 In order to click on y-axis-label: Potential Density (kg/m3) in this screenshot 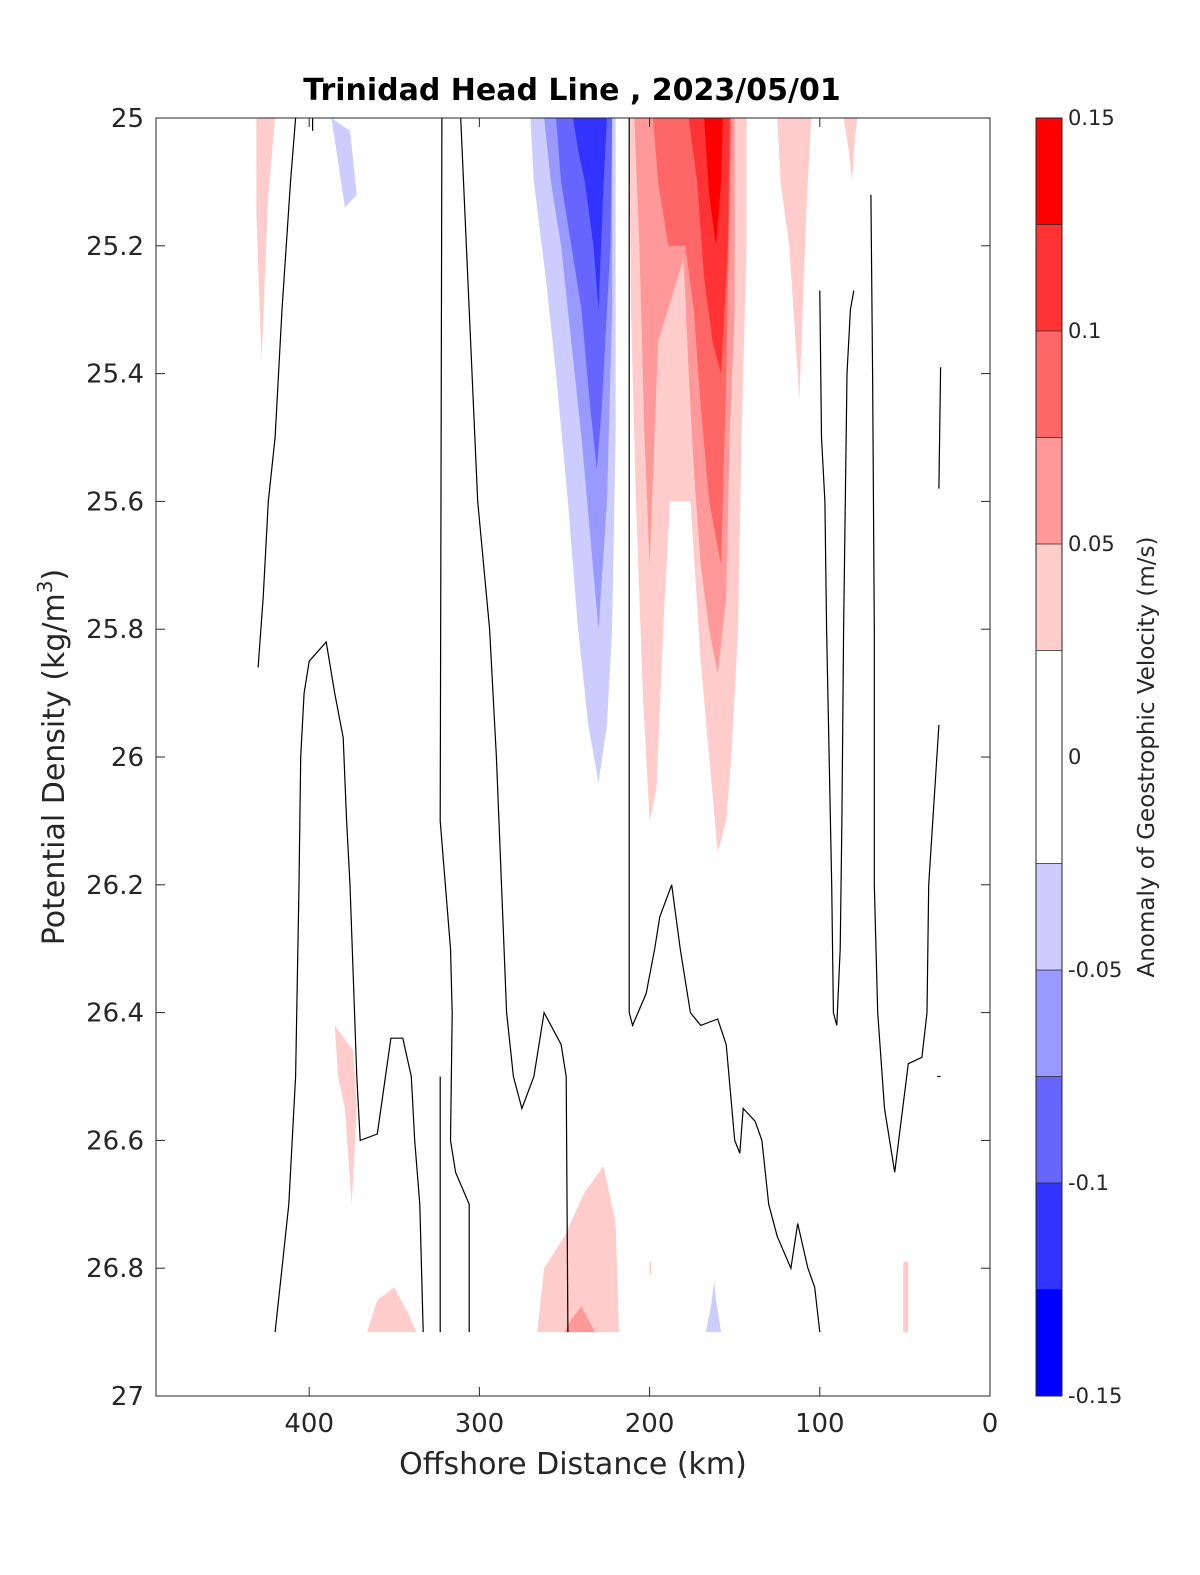, I will do `click(52, 757)`.